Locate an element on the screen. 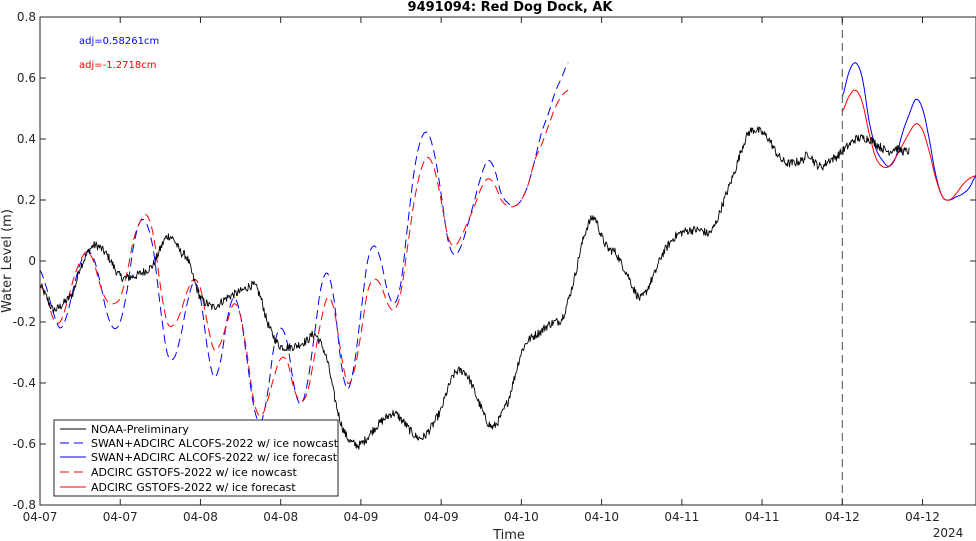 This screenshot has width=976, height=541. legend-box is located at coordinates (196, 458).